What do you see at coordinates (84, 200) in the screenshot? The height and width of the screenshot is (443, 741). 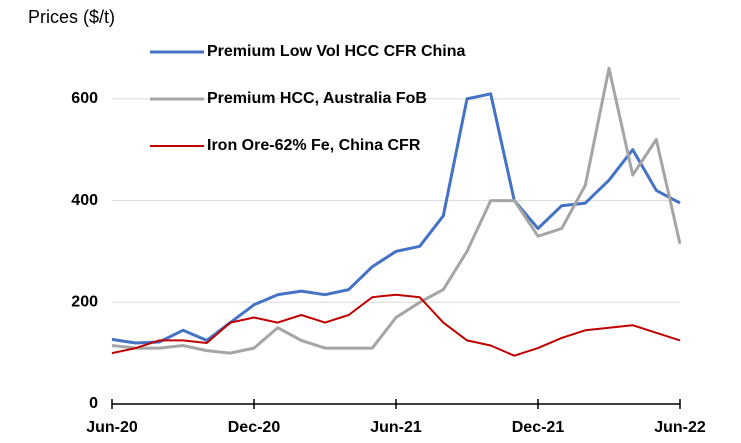 I see `y-tick-label: 400` at bounding box center [84, 200].